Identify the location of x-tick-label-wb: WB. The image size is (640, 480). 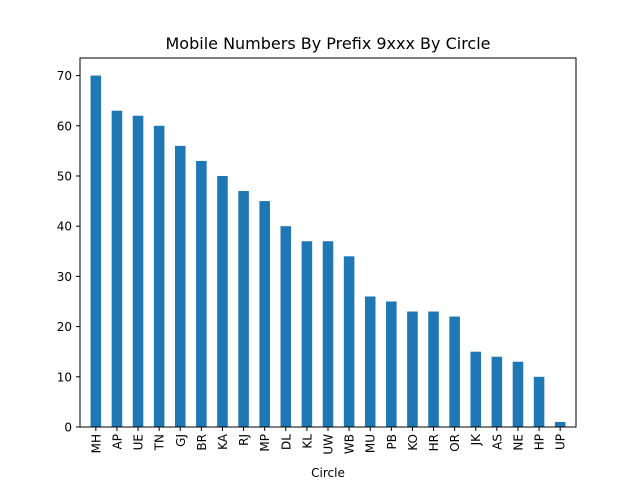
(350, 444).